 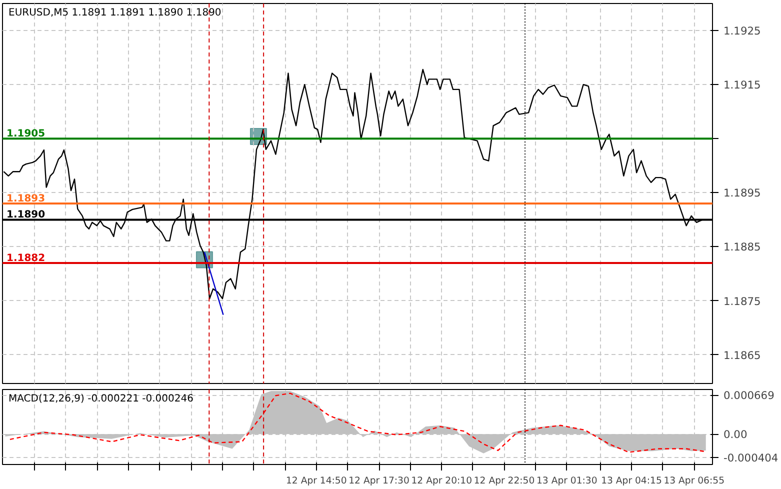 I want to click on y-tick-label: 1.1895, so click(x=742, y=193).